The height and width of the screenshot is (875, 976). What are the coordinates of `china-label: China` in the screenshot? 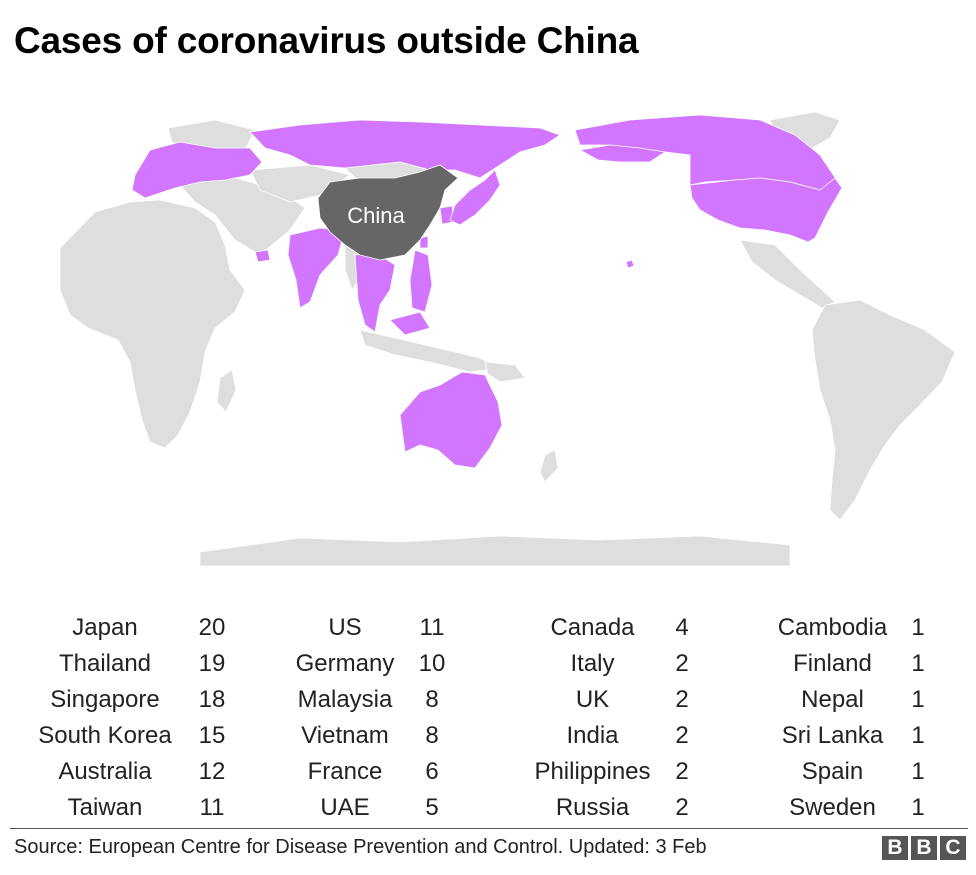 It's located at (376, 215).